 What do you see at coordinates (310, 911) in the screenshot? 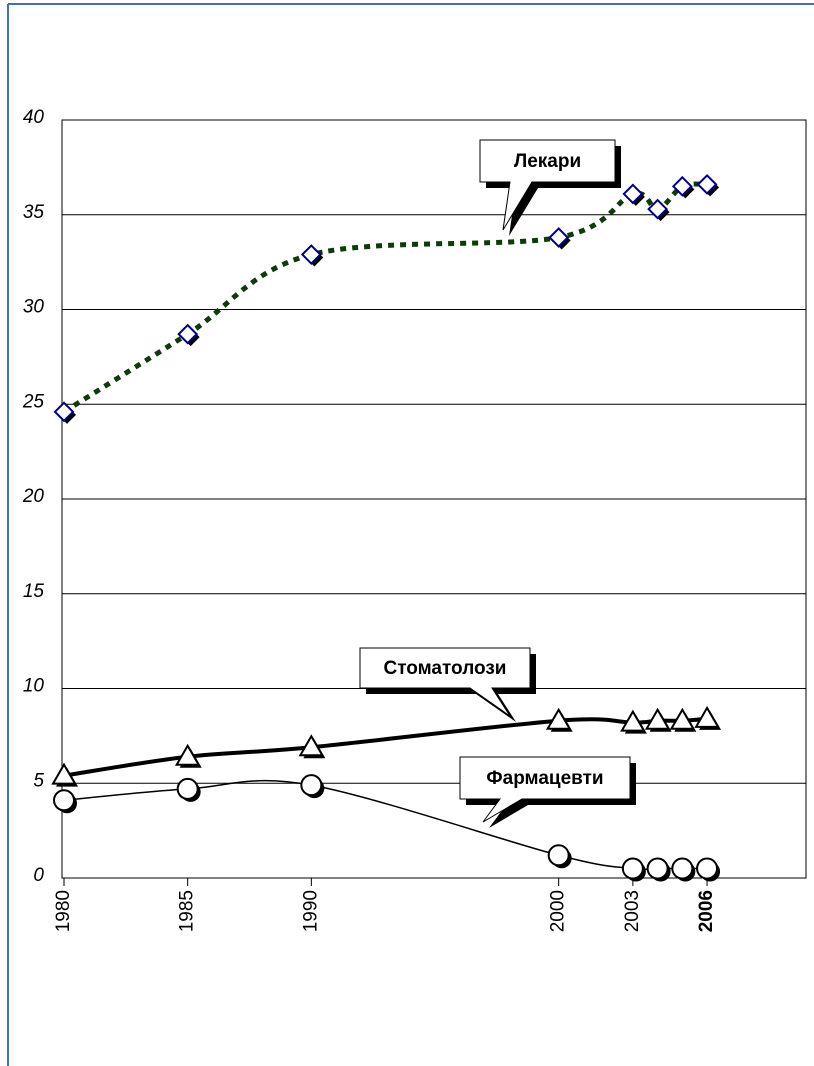
I see `x-tick-label: 1990` at bounding box center [310, 911].